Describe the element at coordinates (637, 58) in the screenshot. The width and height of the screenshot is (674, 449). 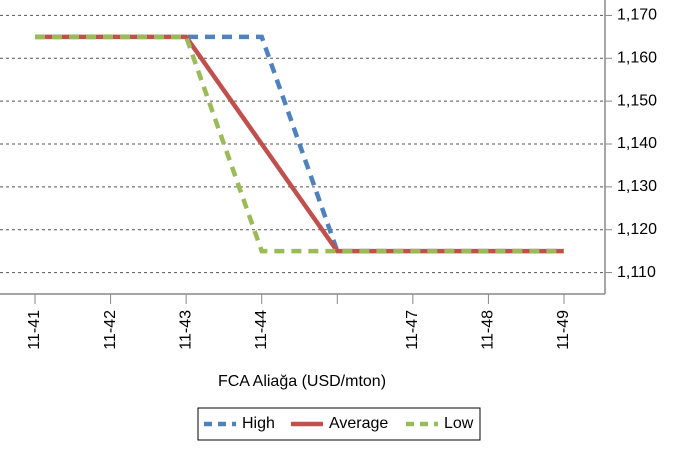
I see `y-tick-label: 1,160` at that location.